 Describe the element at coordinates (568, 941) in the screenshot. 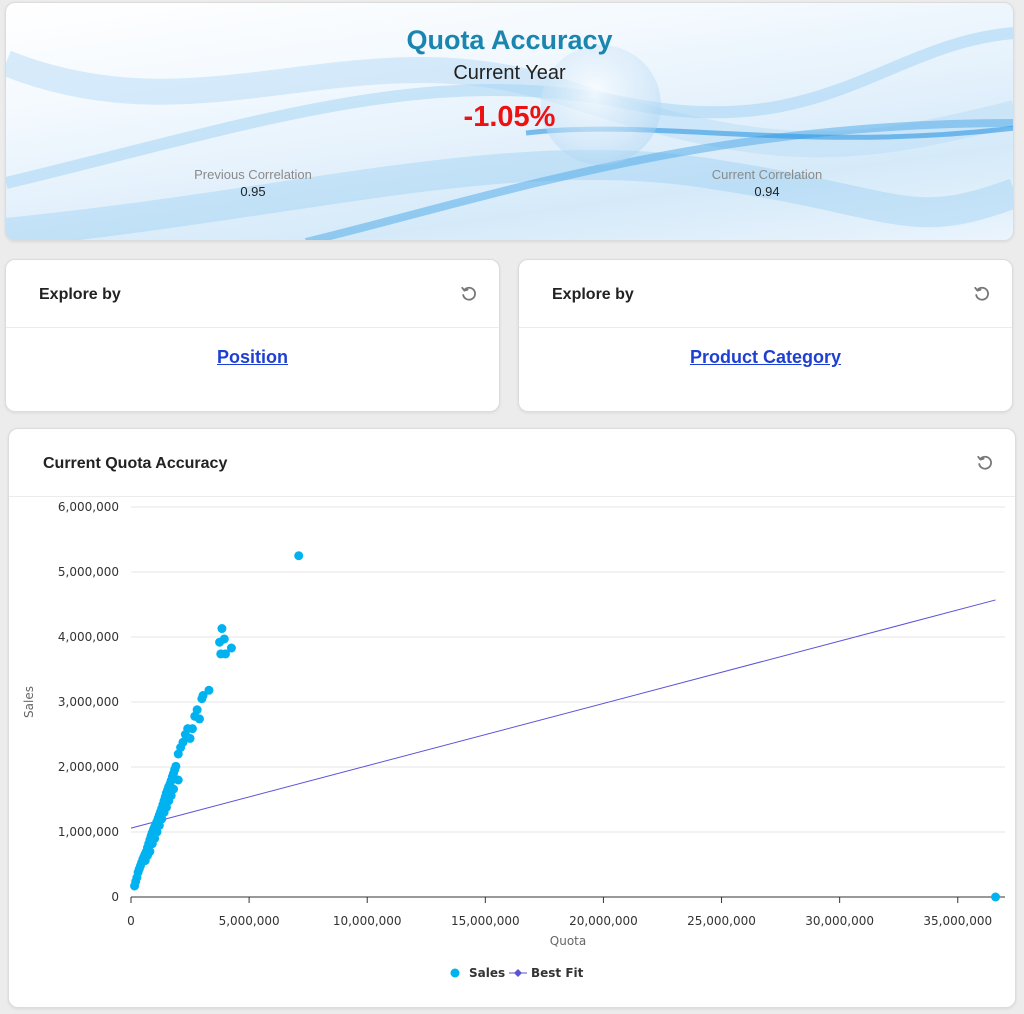

I see `x-axis-title: Quota` at that location.